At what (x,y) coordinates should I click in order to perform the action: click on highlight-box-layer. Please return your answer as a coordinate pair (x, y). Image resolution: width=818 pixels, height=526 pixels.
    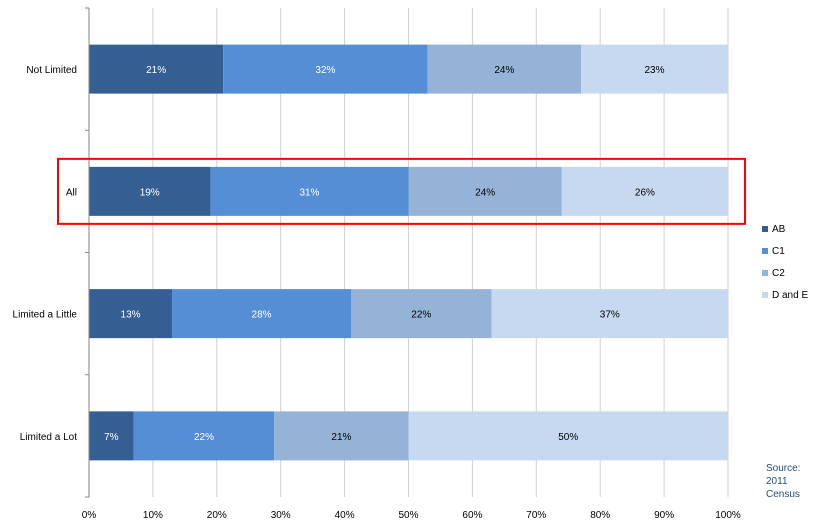
    Looking at the image, I should click on (401, 191).